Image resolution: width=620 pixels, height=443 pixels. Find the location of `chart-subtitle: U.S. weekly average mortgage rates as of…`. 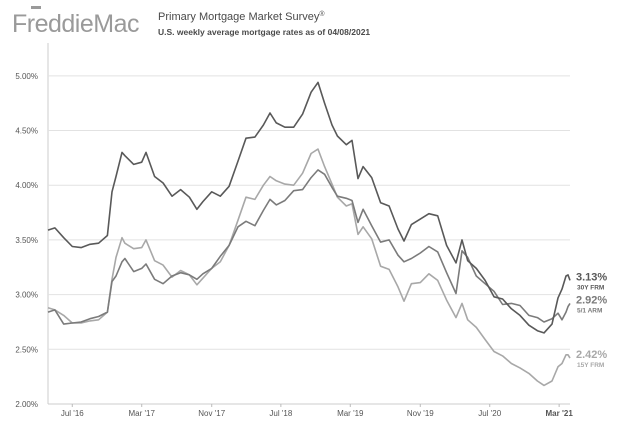

chart-subtitle: U.S. weekly average mortgage rates as of… is located at coordinates (264, 32).